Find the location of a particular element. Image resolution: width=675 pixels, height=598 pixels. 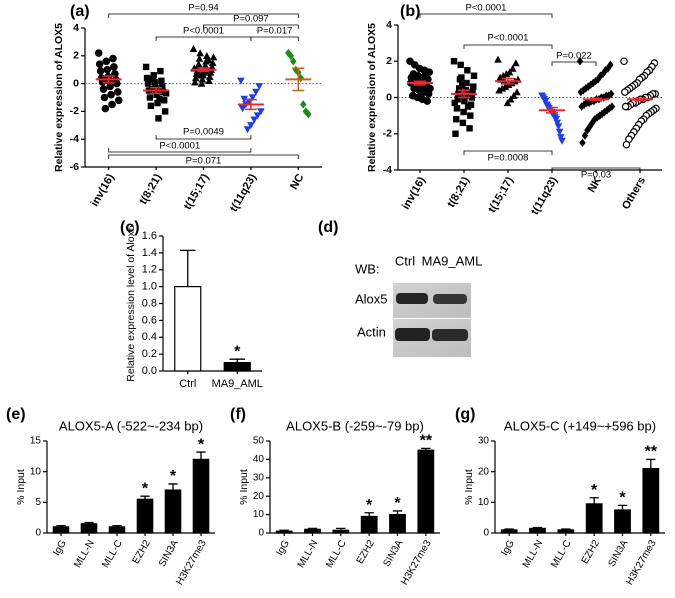

row-label: Actin is located at coordinates (371, 331).